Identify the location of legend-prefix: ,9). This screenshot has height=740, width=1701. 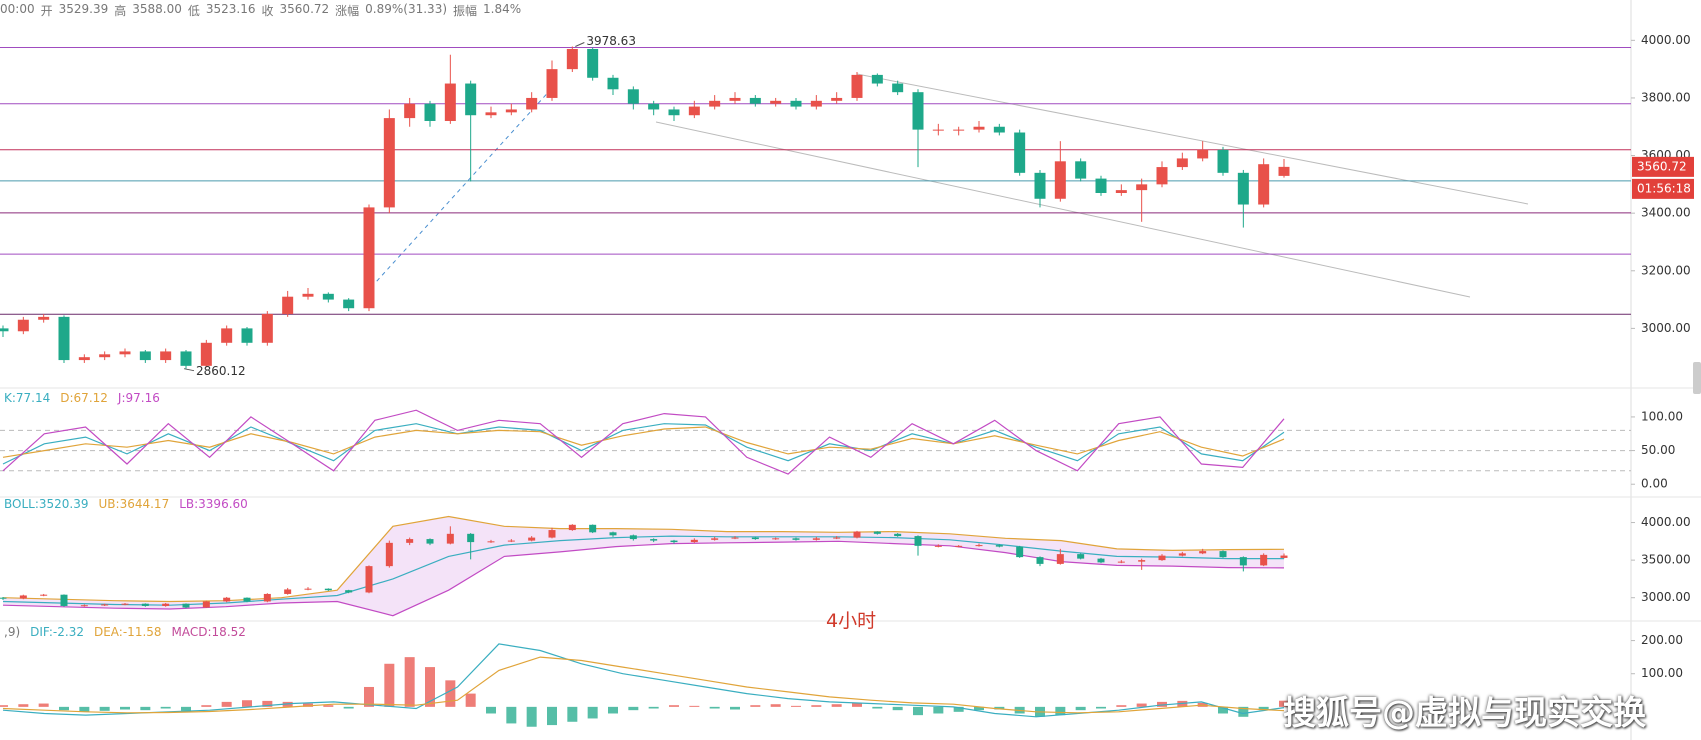
(12, 632).